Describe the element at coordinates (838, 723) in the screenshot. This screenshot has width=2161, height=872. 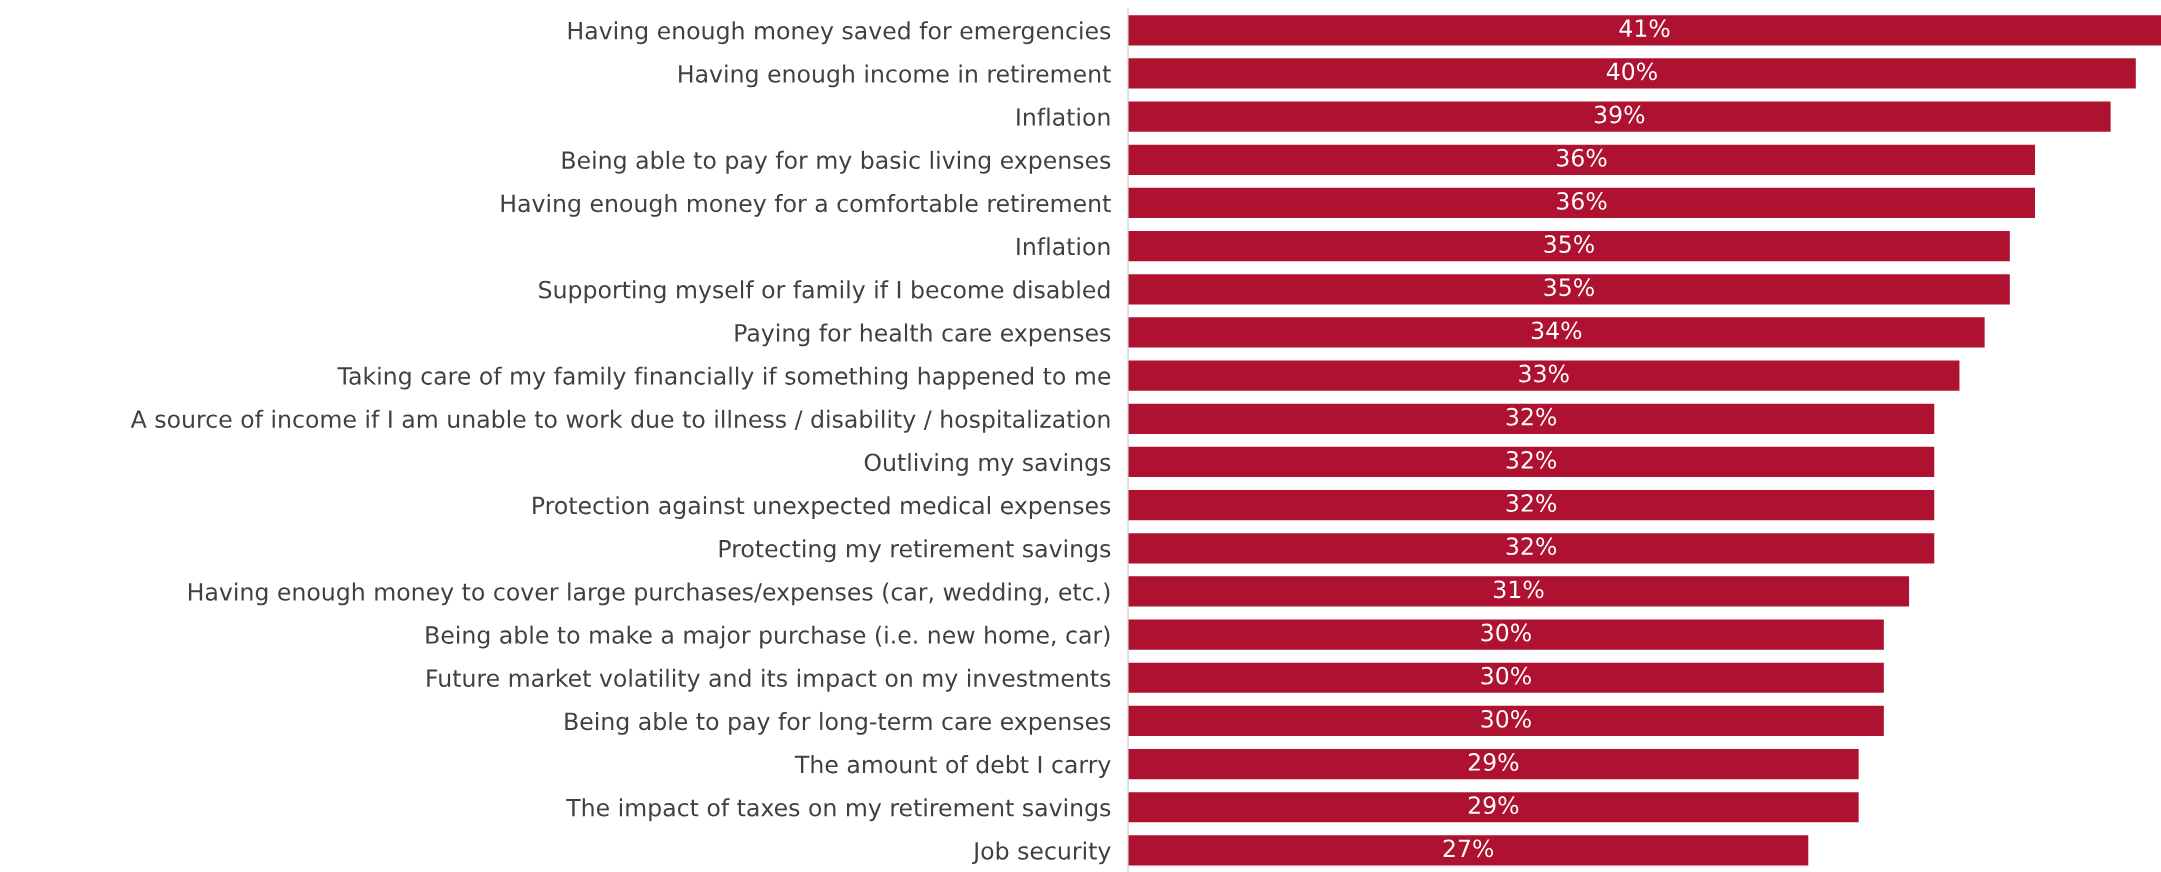
I see `y-tick-label: Being able to pay for long-term care expenses` at that location.